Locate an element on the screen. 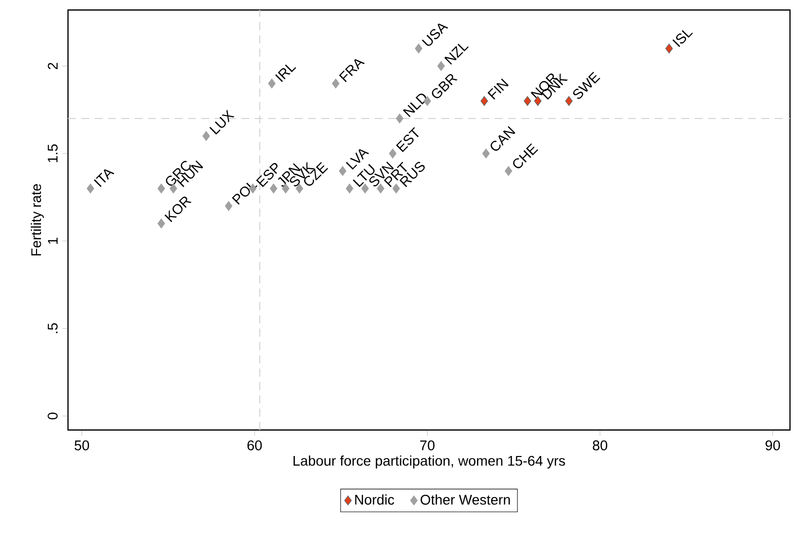  y-tick-label: 1.5 is located at coordinates (53, 153).